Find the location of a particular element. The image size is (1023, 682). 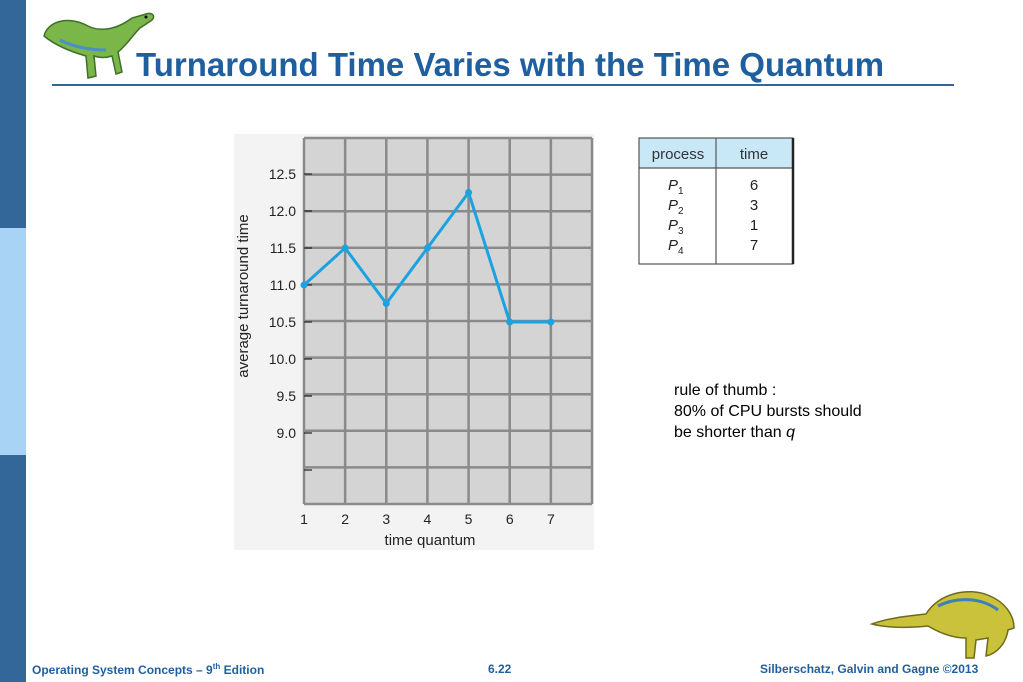

y-tick-label: 11.0 is located at coordinates (283, 285).